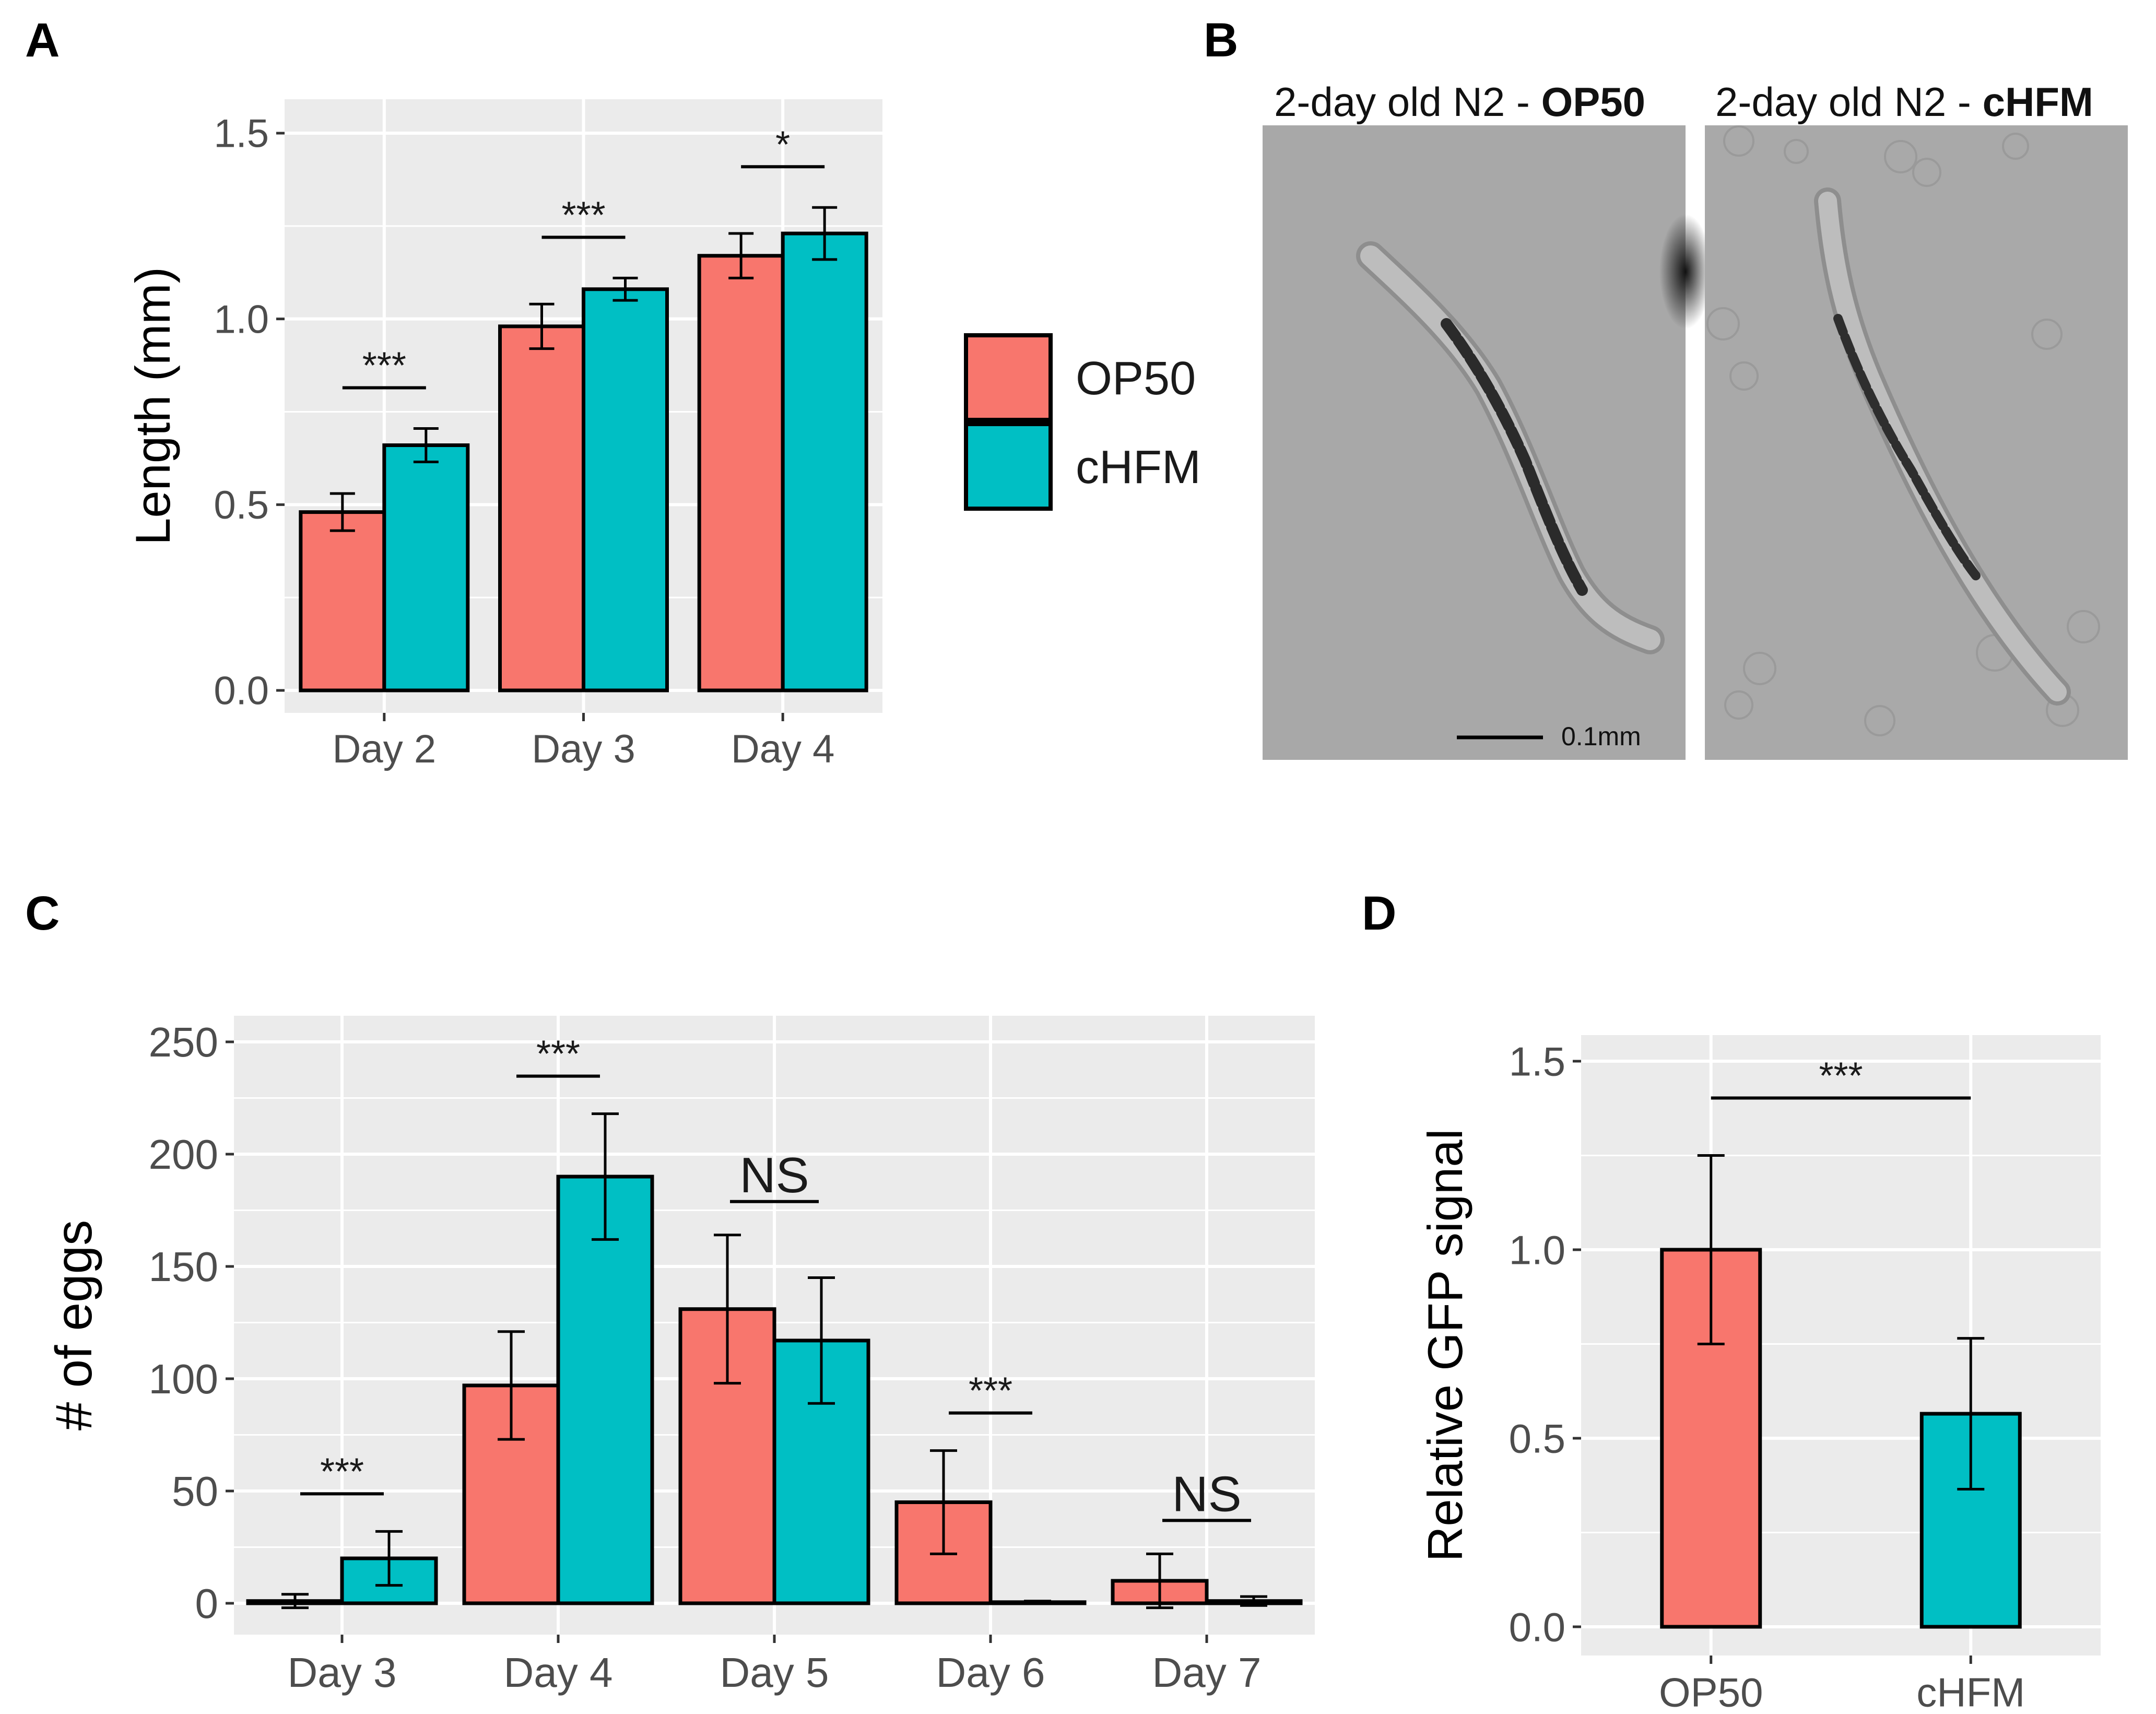 The width and height of the screenshot is (2156, 1714). I want to click on photo-left-op50, so click(1475, 443).